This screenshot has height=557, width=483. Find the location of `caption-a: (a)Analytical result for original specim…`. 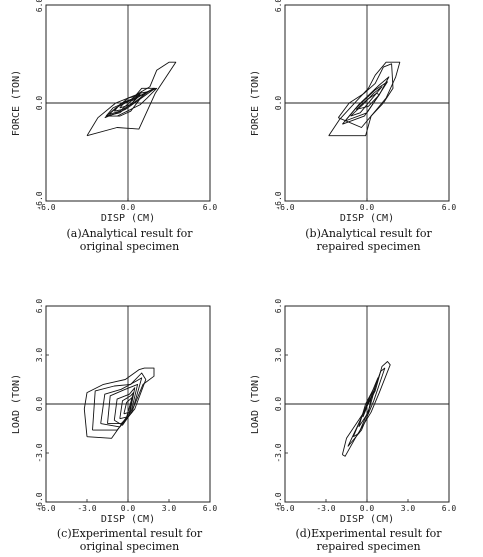

caption-a: (a)Analytical result for original specim… is located at coordinates (129, 240).